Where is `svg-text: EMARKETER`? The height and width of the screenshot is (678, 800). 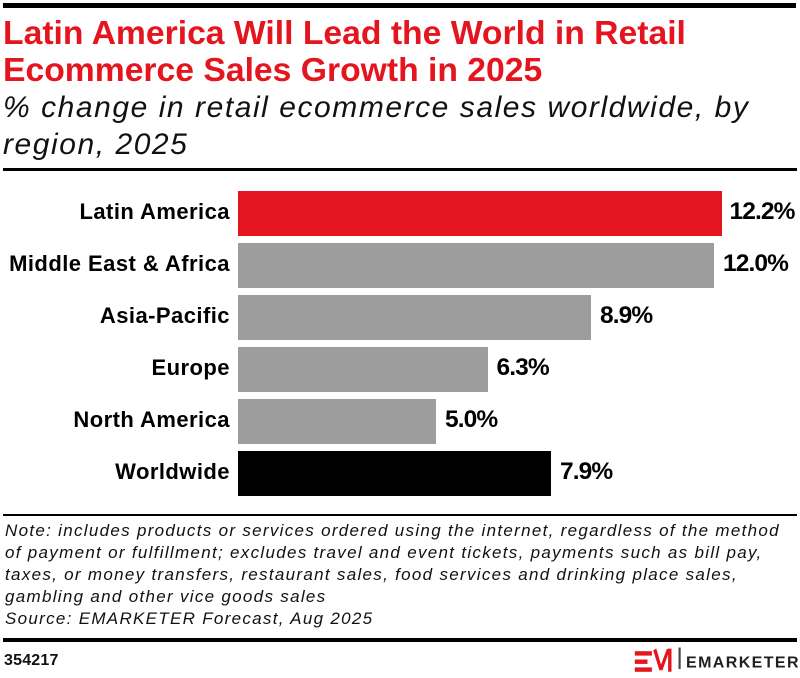 svg-text: EMARKETER is located at coordinates (743, 662).